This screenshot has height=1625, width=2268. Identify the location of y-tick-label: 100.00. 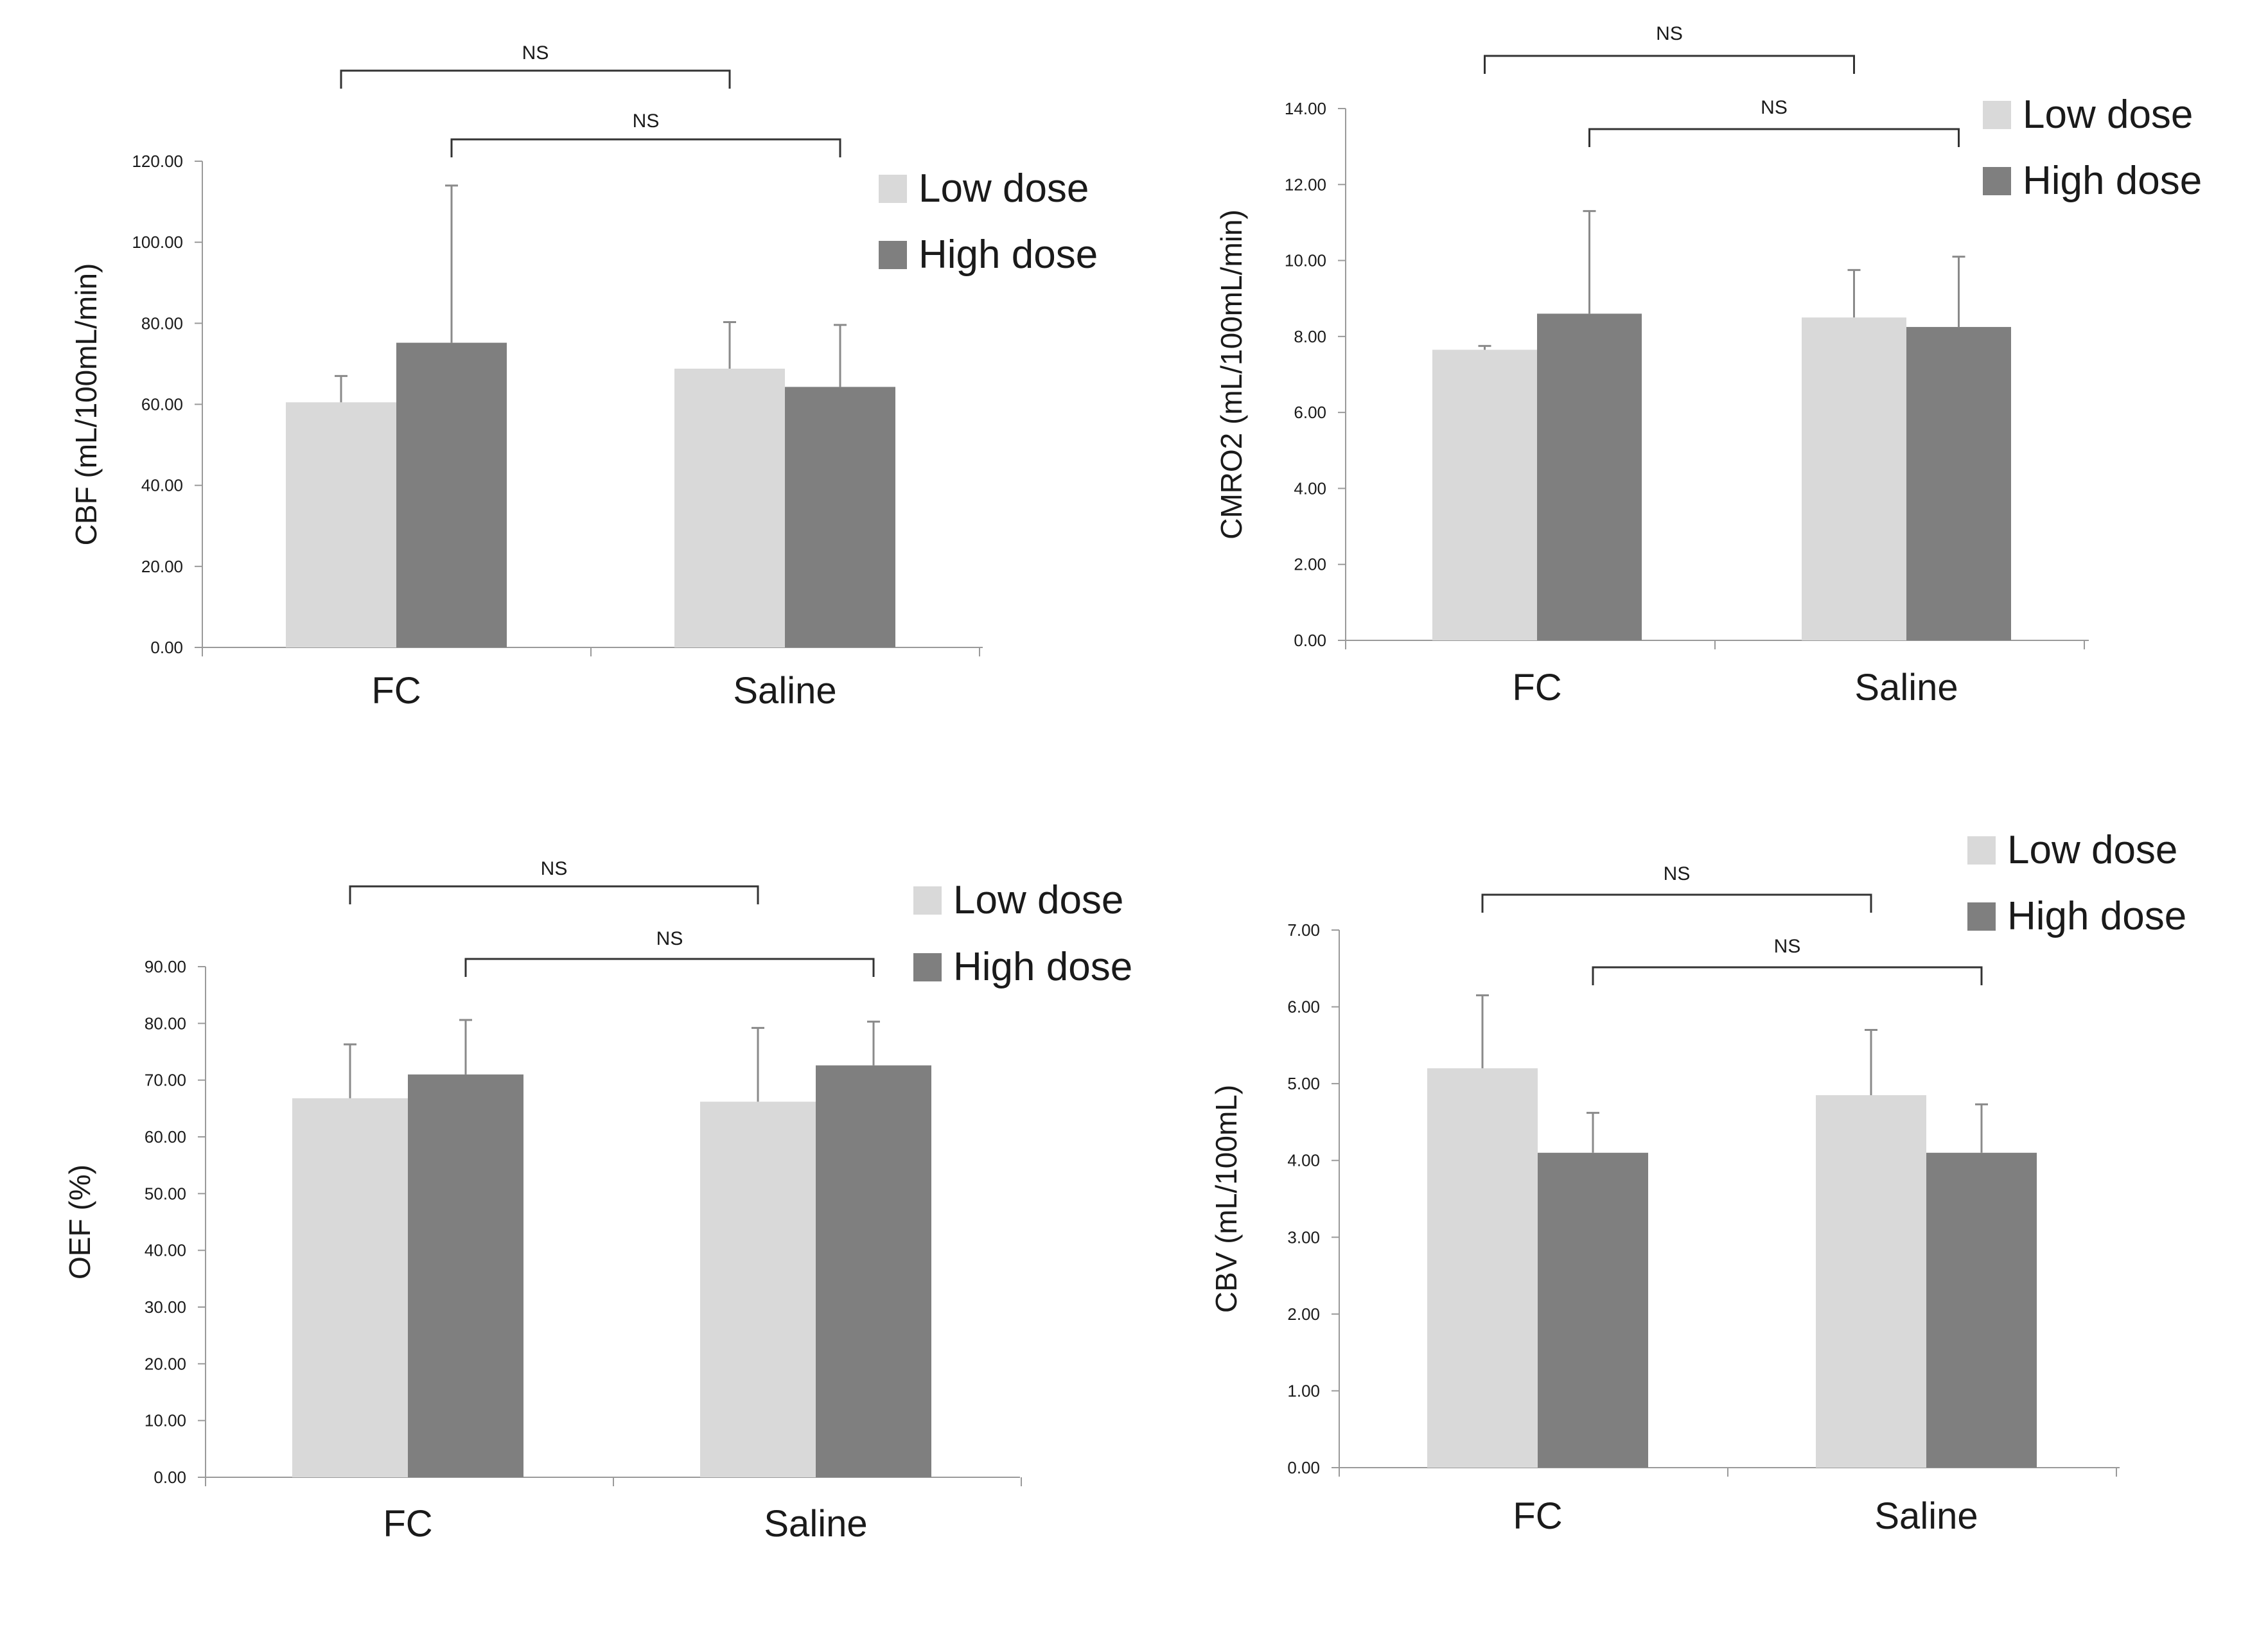
(157, 242).